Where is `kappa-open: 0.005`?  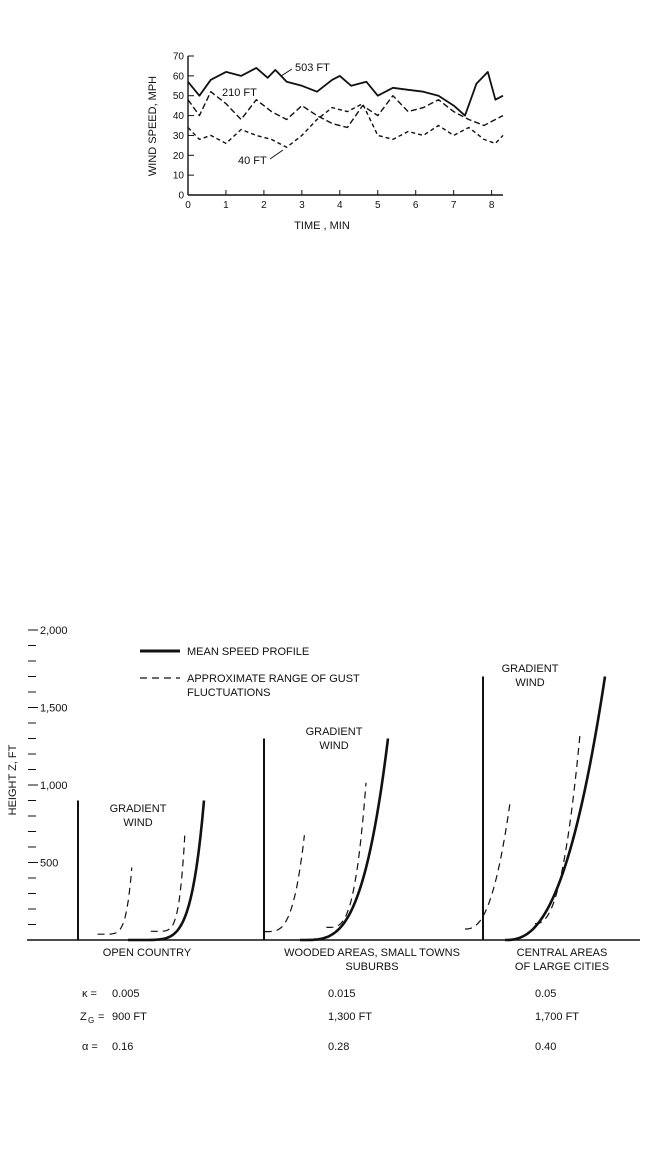 kappa-open: 0.005 is located at coordinates (126, 994).